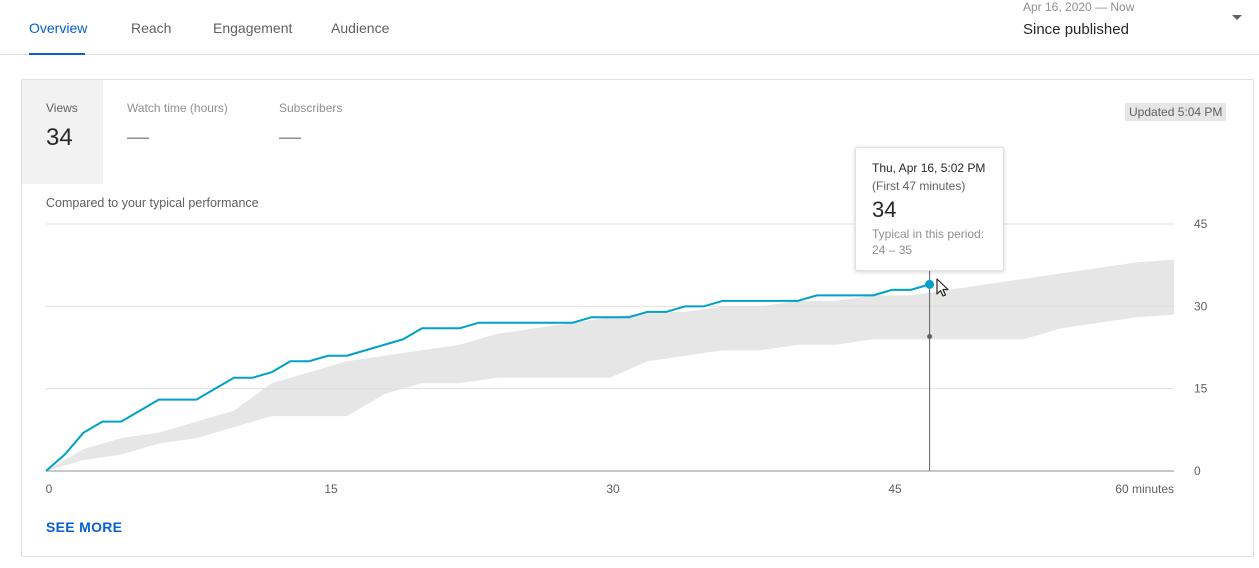 The height and width of the screenshot is (568, 1259). What do you see at coordinates (1144, 489) in the screenshot?
I see `x-tick-label: 60 minutes` at bounding box center [1144, 489].